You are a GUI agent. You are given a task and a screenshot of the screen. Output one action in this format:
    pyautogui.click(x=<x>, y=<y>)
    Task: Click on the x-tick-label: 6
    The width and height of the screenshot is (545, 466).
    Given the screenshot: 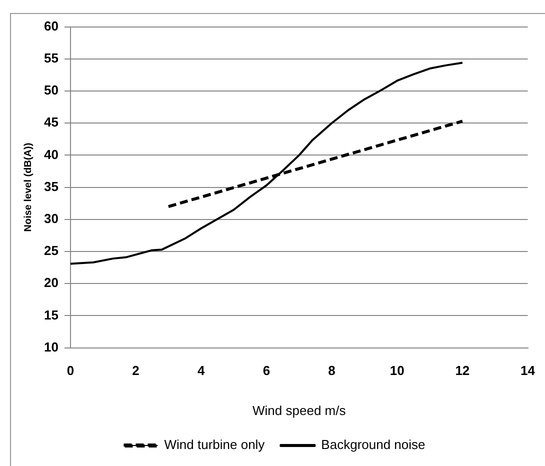 What is the action you would take?
    pyautogui.click(x=266, y=370)
    